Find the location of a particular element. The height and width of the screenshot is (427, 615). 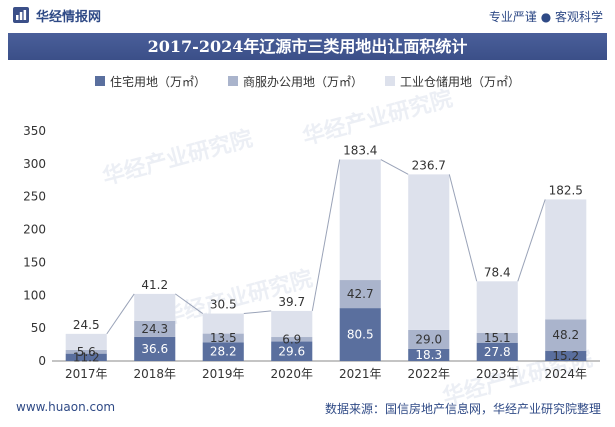

data-label: 78.4 is located at coordinates (497, 272).